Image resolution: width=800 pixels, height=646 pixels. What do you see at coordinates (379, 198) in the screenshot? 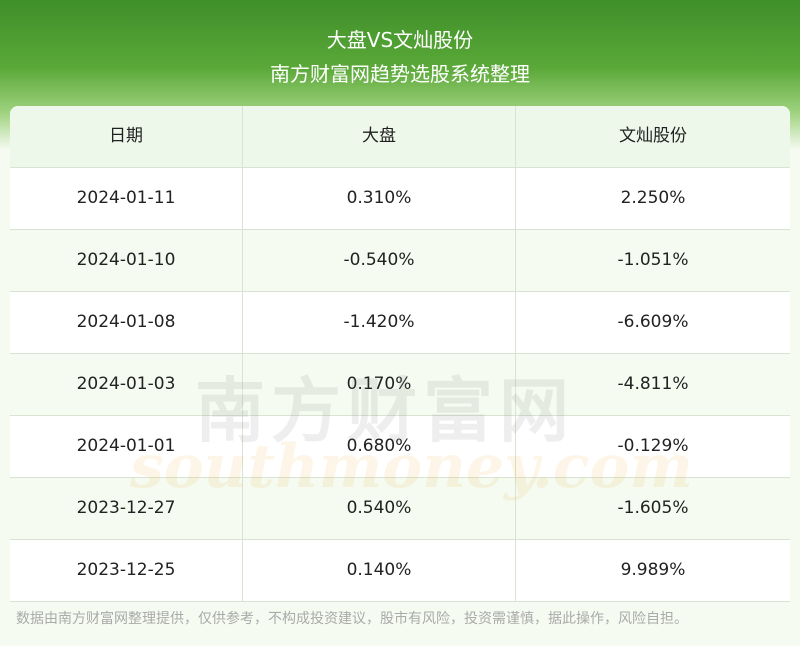
I see `table-cell: 0.310%` at bounding box center [379, 198].